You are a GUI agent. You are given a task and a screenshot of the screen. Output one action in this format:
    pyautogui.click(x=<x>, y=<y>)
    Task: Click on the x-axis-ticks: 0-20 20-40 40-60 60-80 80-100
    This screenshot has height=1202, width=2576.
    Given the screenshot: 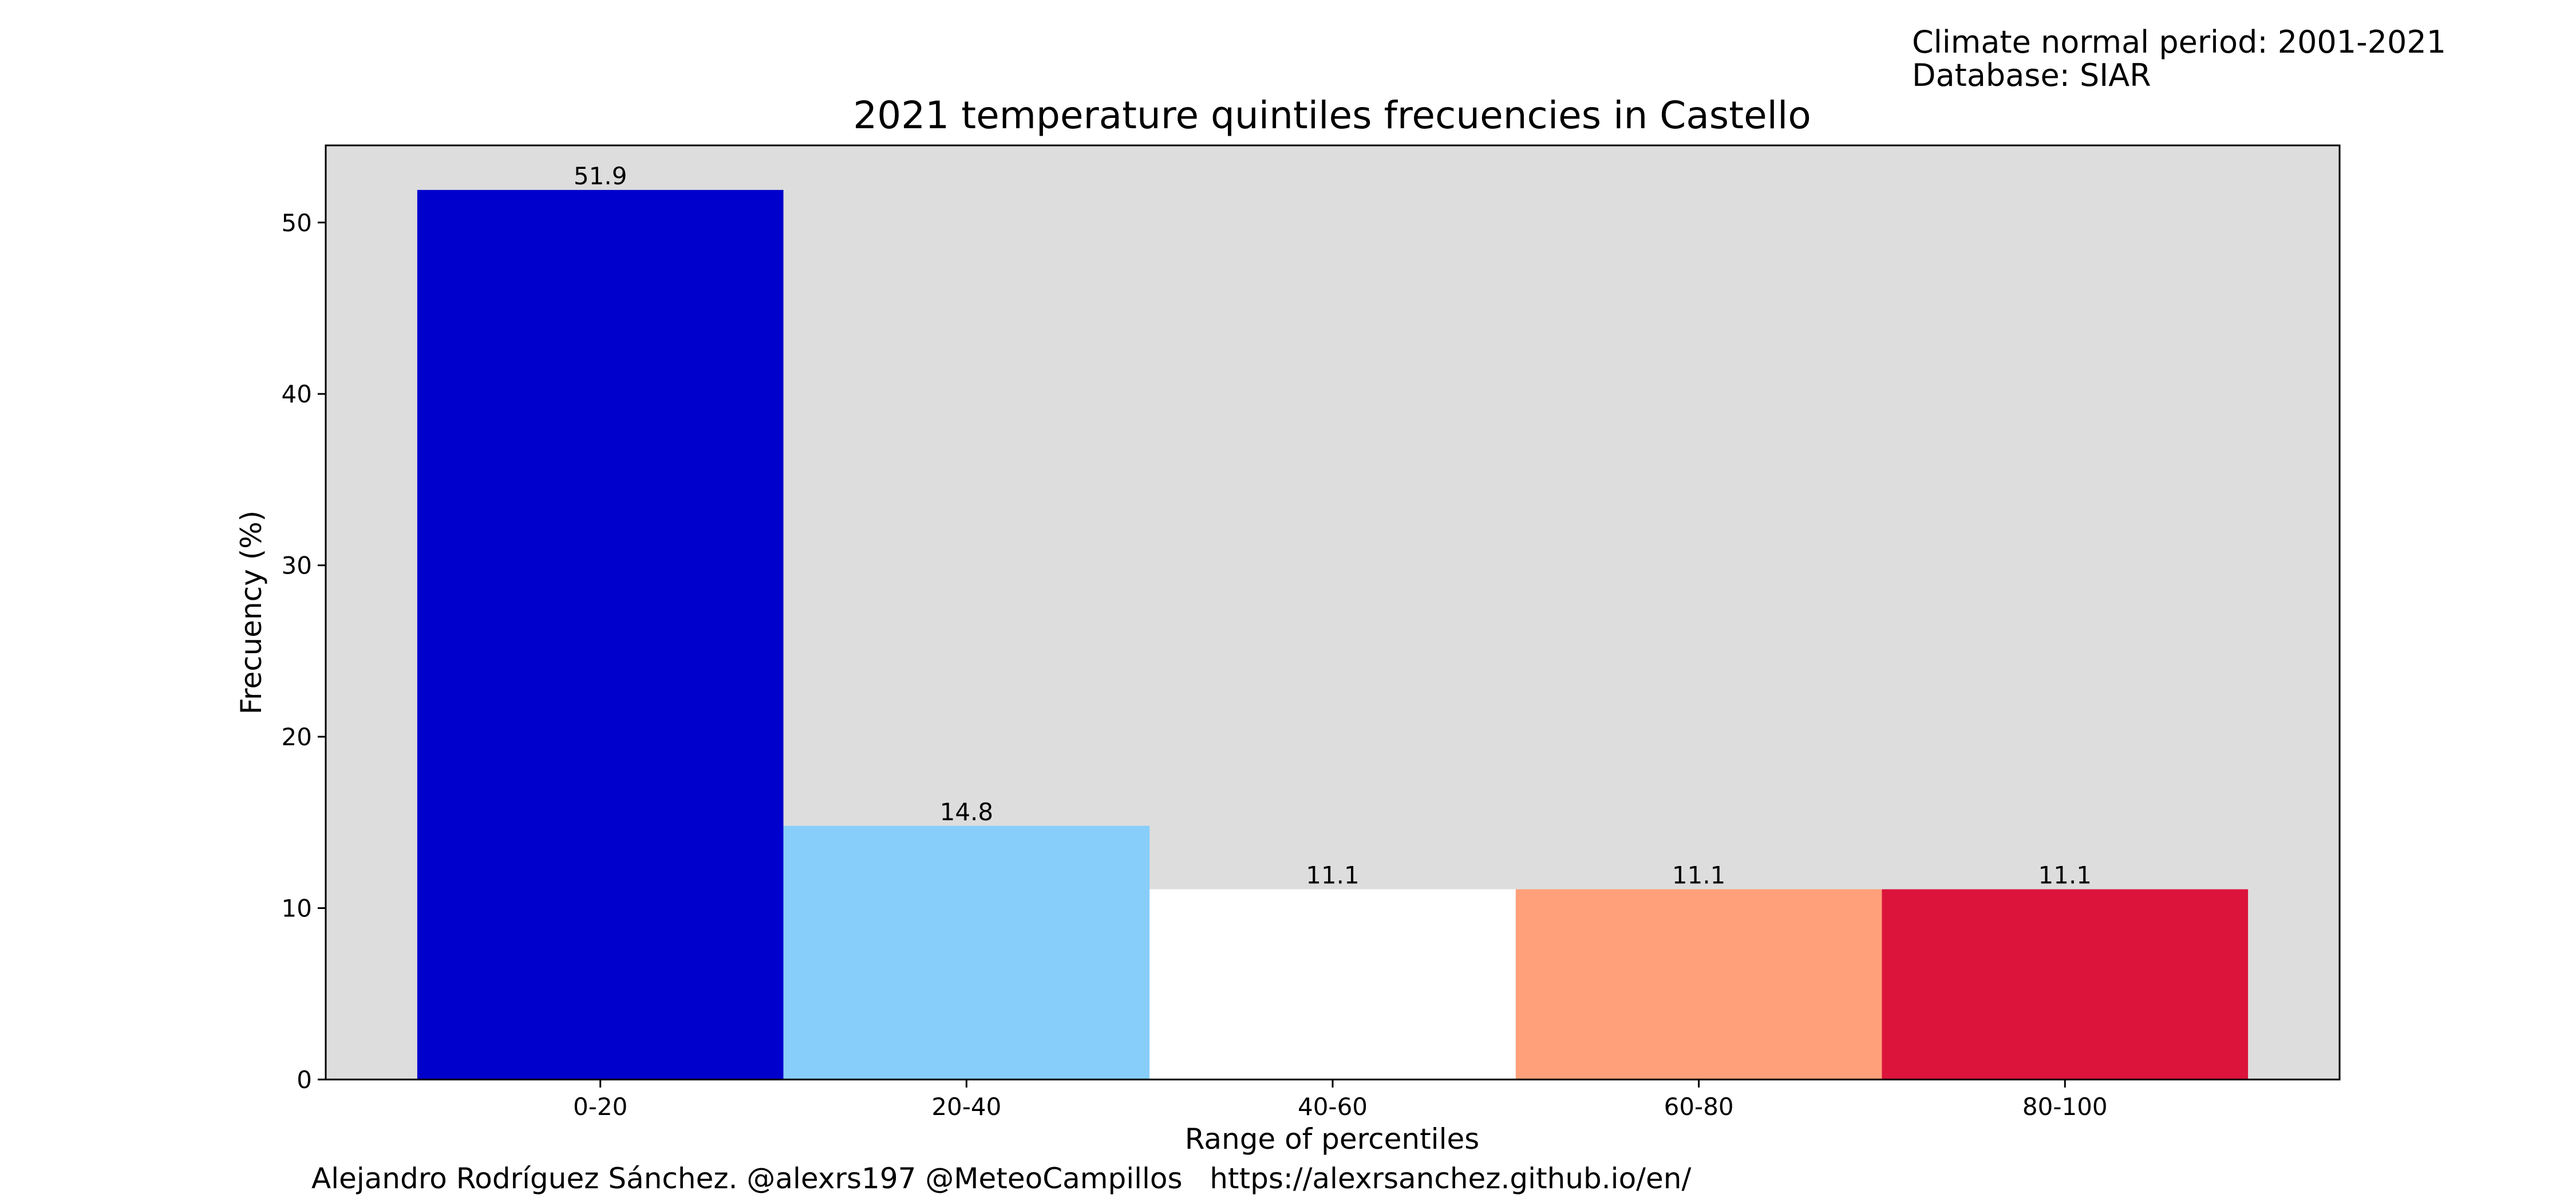 What is the action you would take?
    pyautogui.click(x=1340, y=1100)
    